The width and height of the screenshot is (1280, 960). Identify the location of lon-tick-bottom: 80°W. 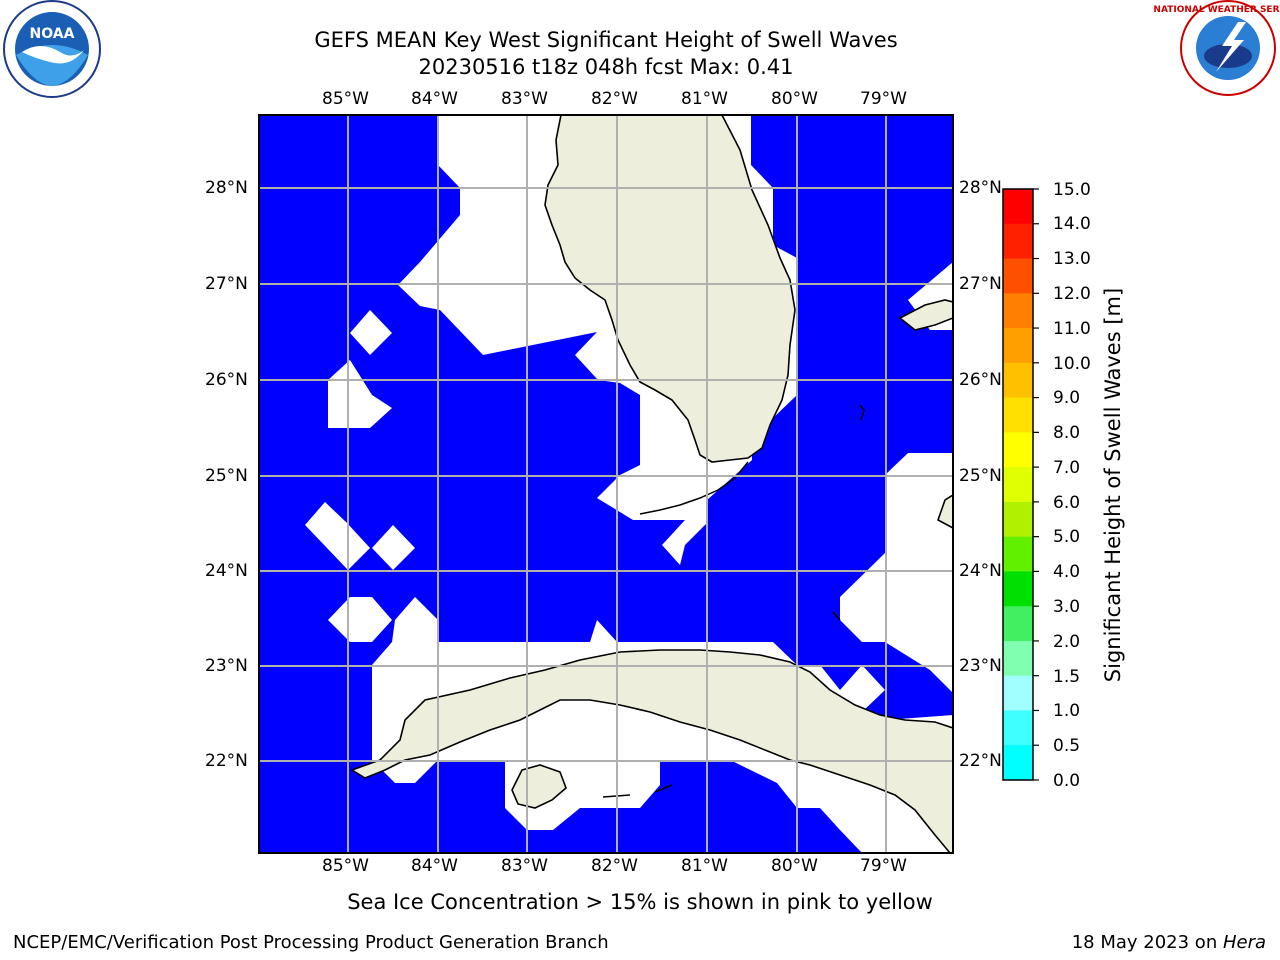
(794, 866).